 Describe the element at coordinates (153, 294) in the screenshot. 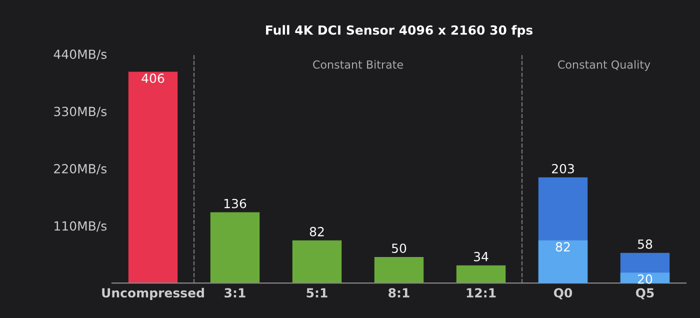

I see `x-tick-label: Uncompressed` at that location.